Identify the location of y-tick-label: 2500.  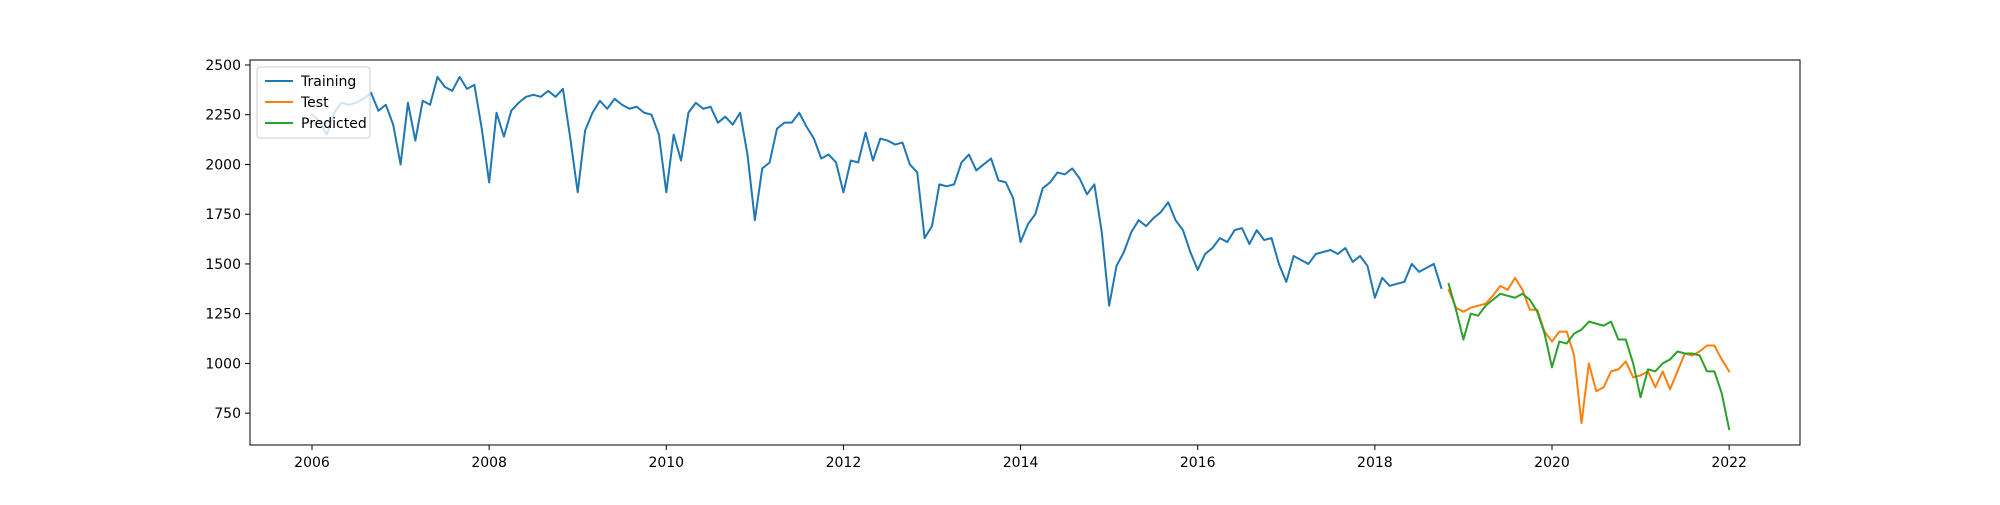
(223, 66).